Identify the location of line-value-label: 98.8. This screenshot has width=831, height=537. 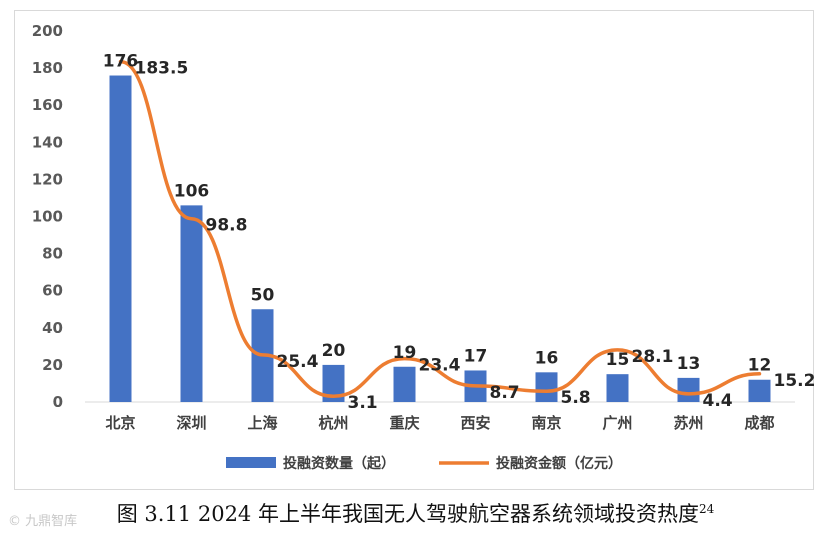
(227, 226).